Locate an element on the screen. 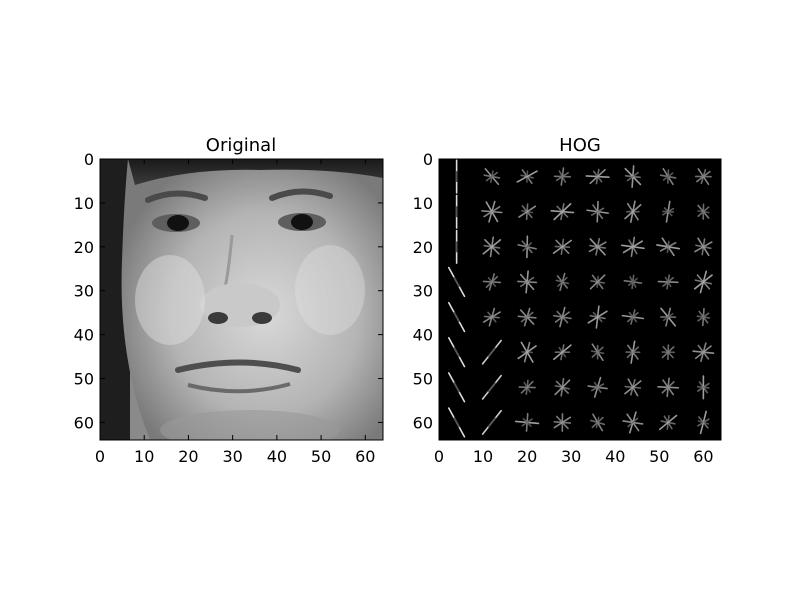 The height and width of the screenshot is (604, 800). original-title: Original is located at coordinates (241, 145).